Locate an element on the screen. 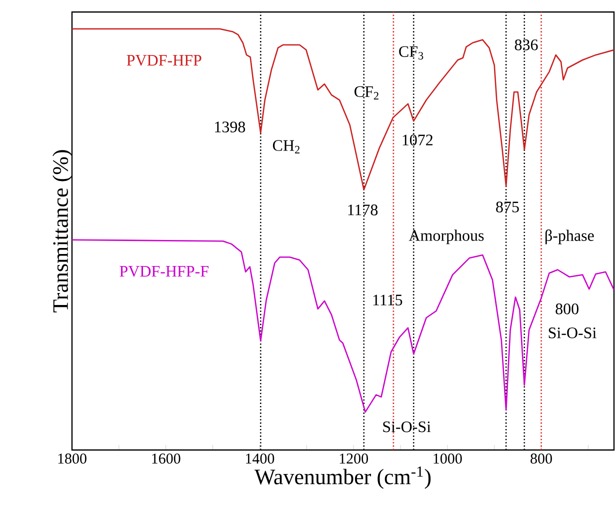 This screenshot has width=616, height=526. annotation: 1178 is located at coordinates (363, 210).